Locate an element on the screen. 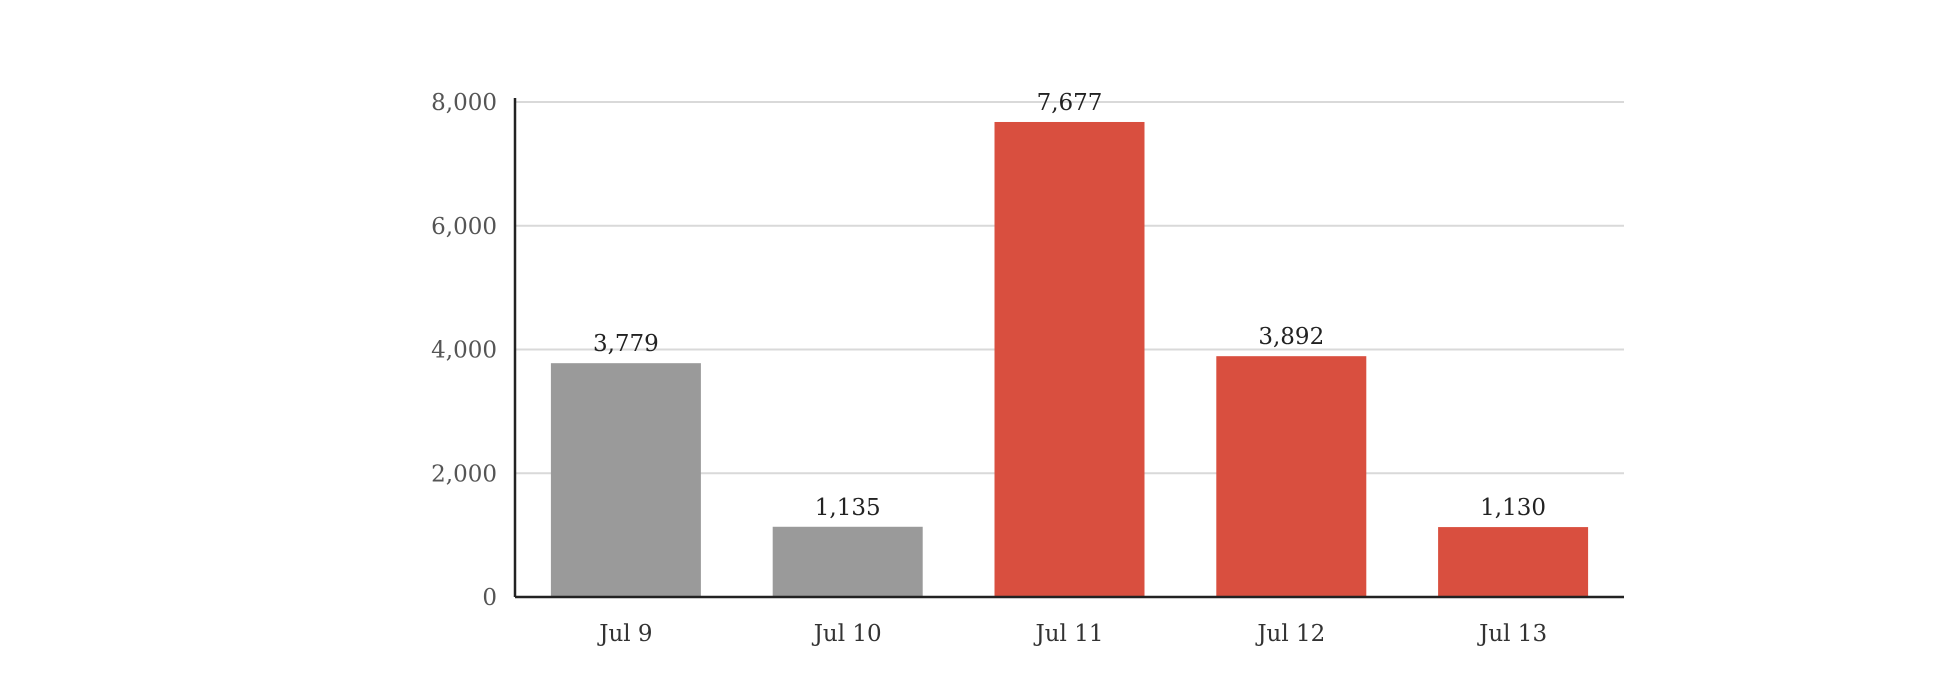 This screenshot has width=1960, height=700. y-tick-label: 8,000 is located at coordinates (464, 103).